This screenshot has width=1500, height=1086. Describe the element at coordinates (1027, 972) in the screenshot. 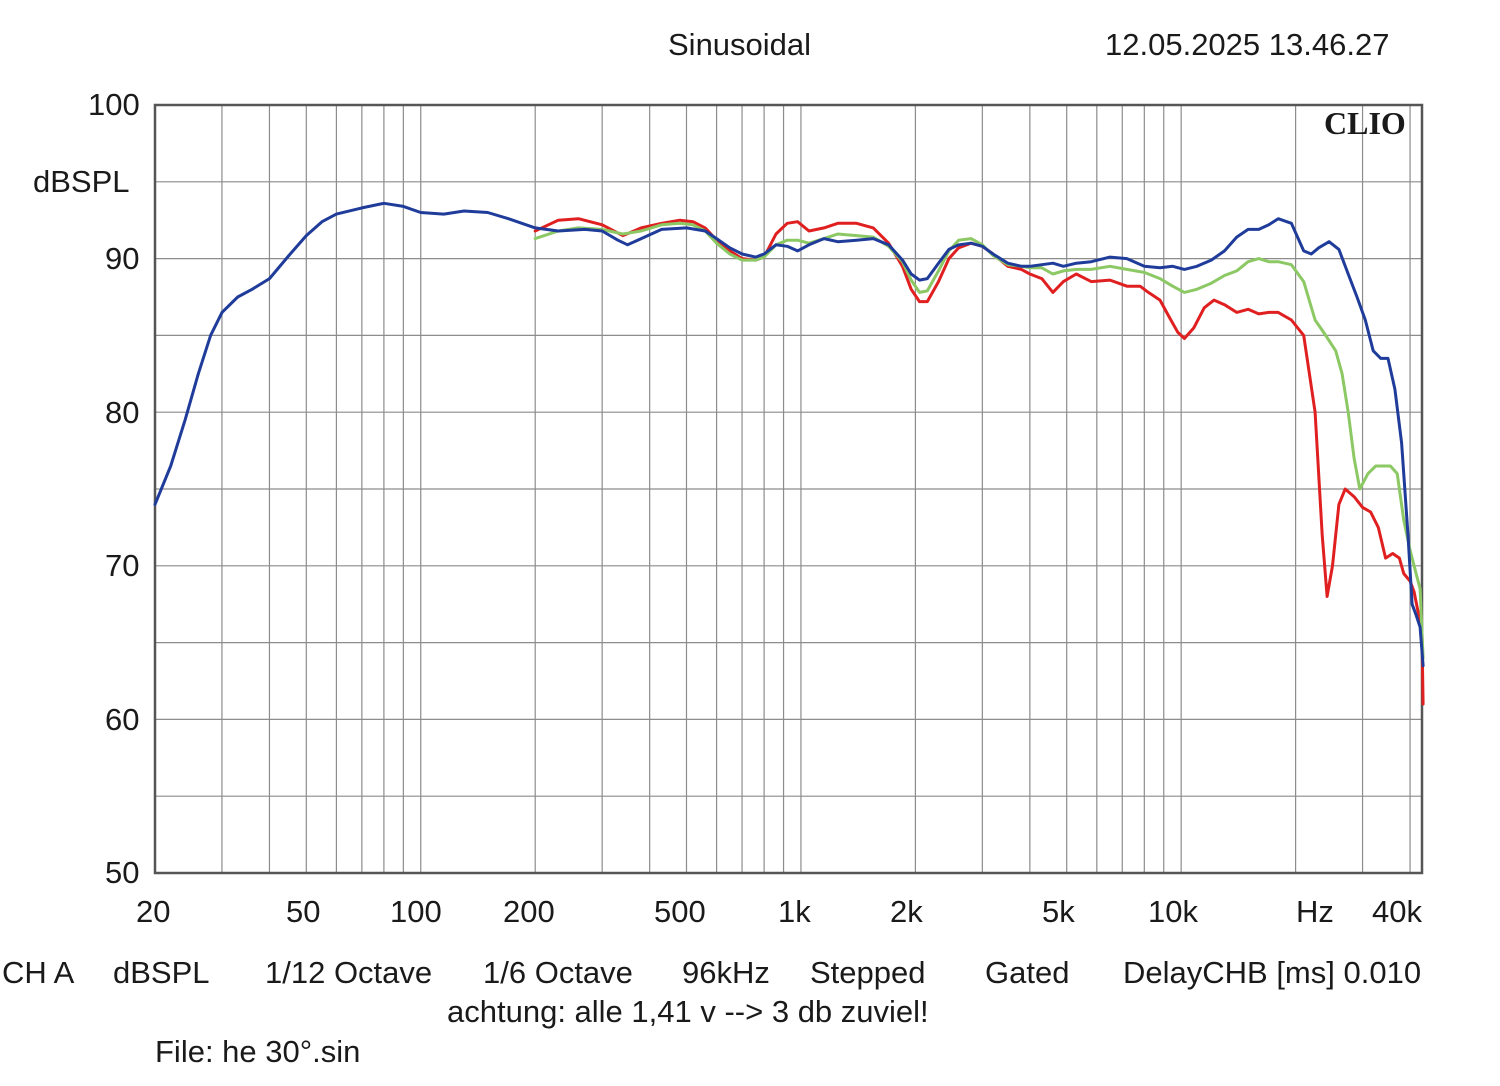

I see `window-label: Gated` at that location.